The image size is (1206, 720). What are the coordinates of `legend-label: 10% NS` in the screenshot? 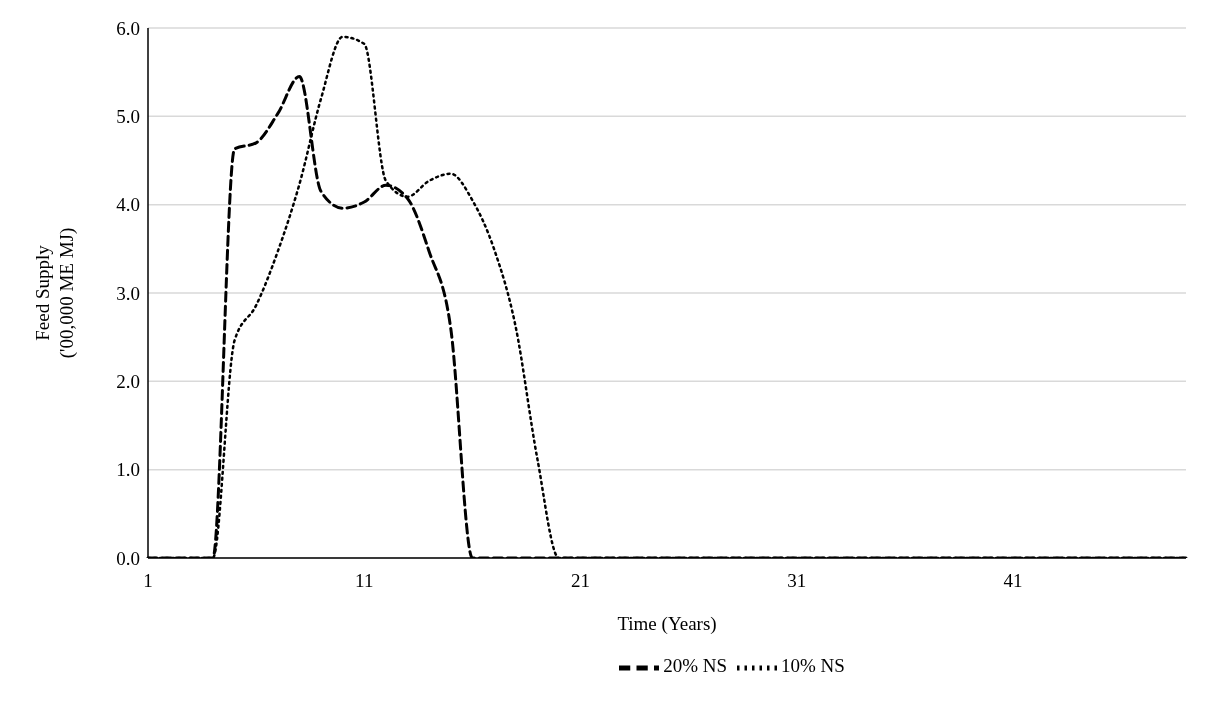 It's located at (813, 666).